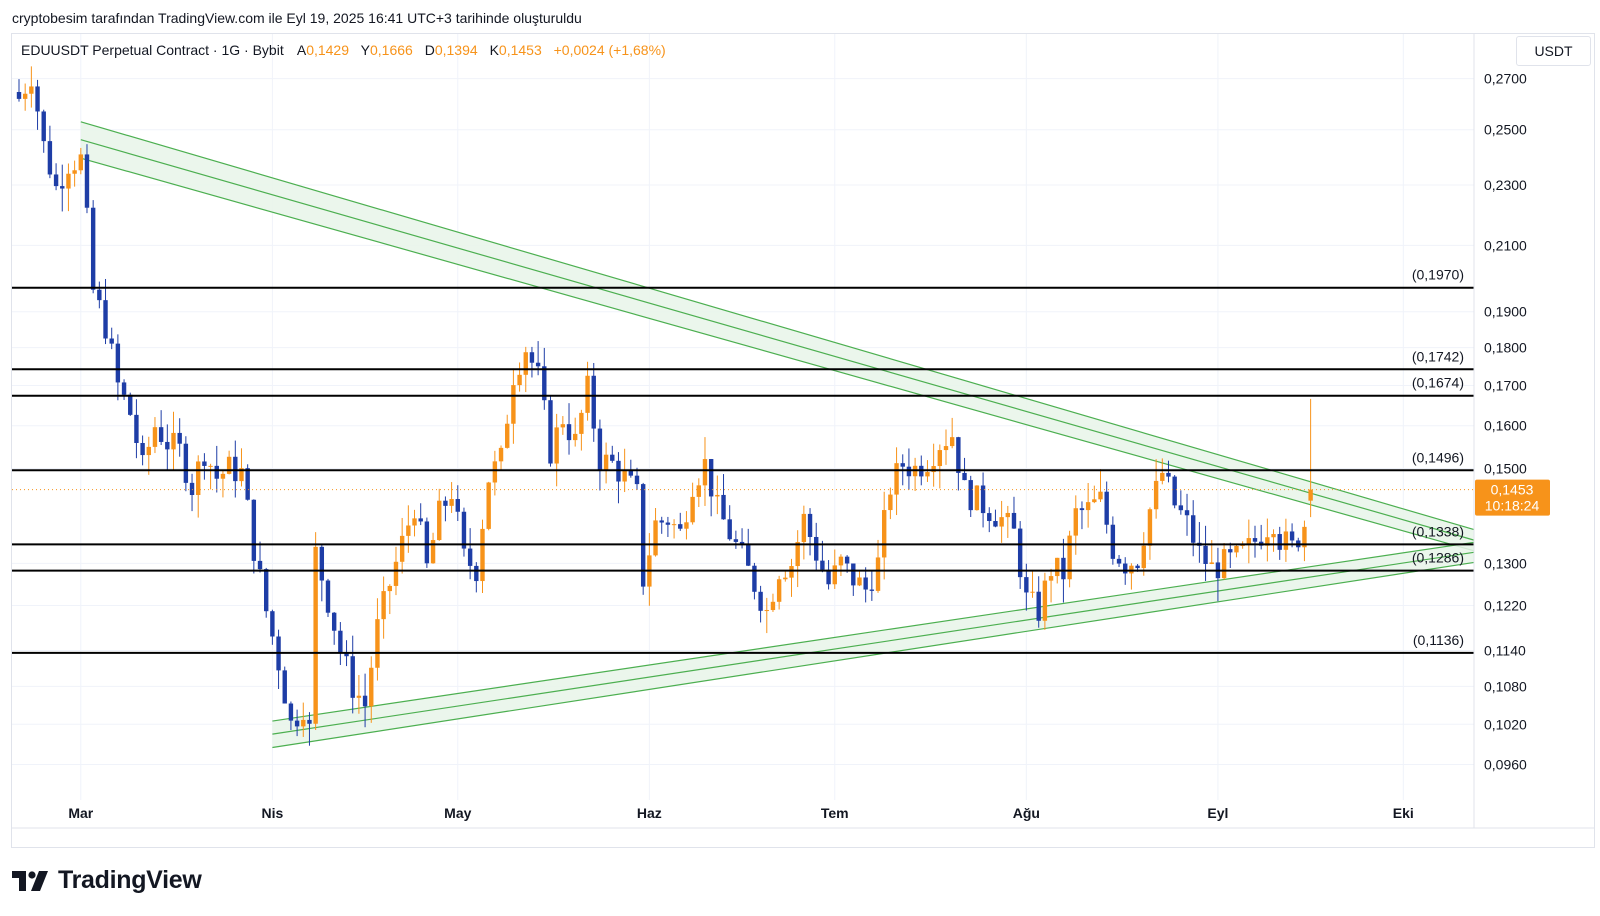  What do you see at coordinates (1553, 51) in the screenshot?
I see `currency-button: USDT` at bounding box center [1553, 51].